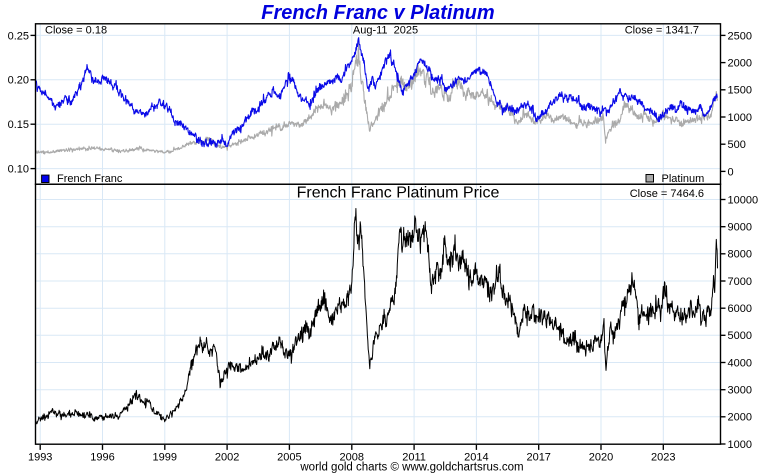  What do you see at coordinates (385, 30) in the screenshot?
I see `svg-text: Aug-11 2025` at bounding box center [385, 30].